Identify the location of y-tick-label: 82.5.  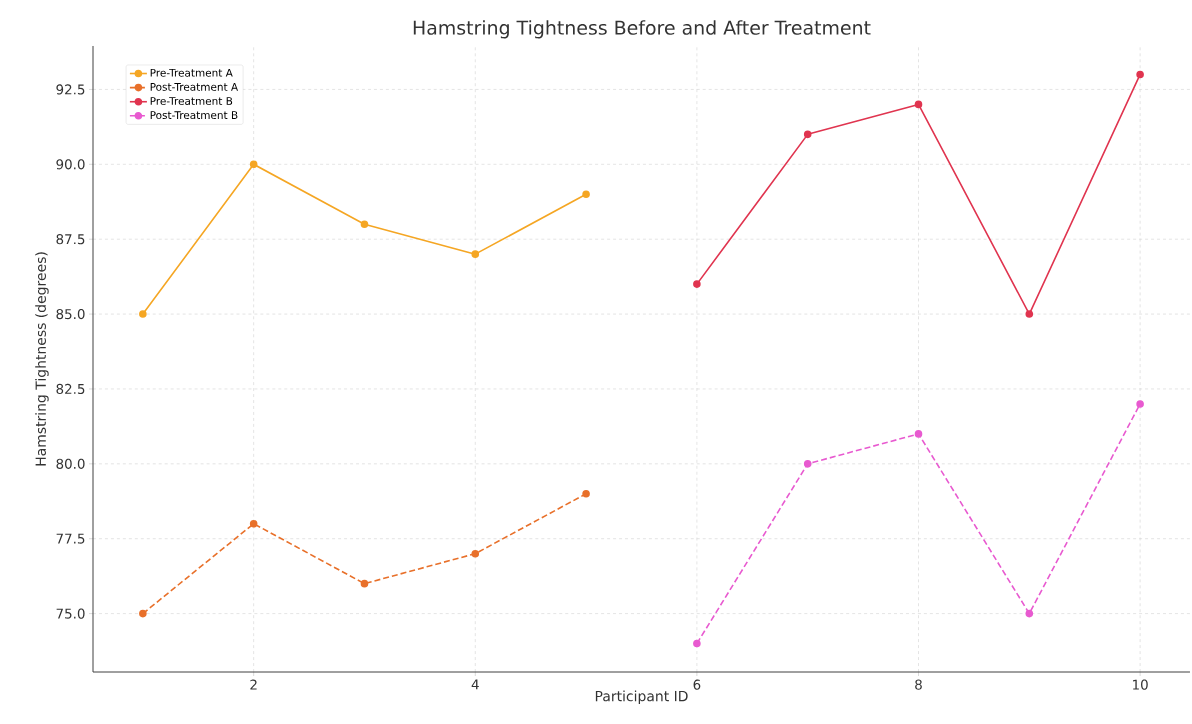
(70, 389).